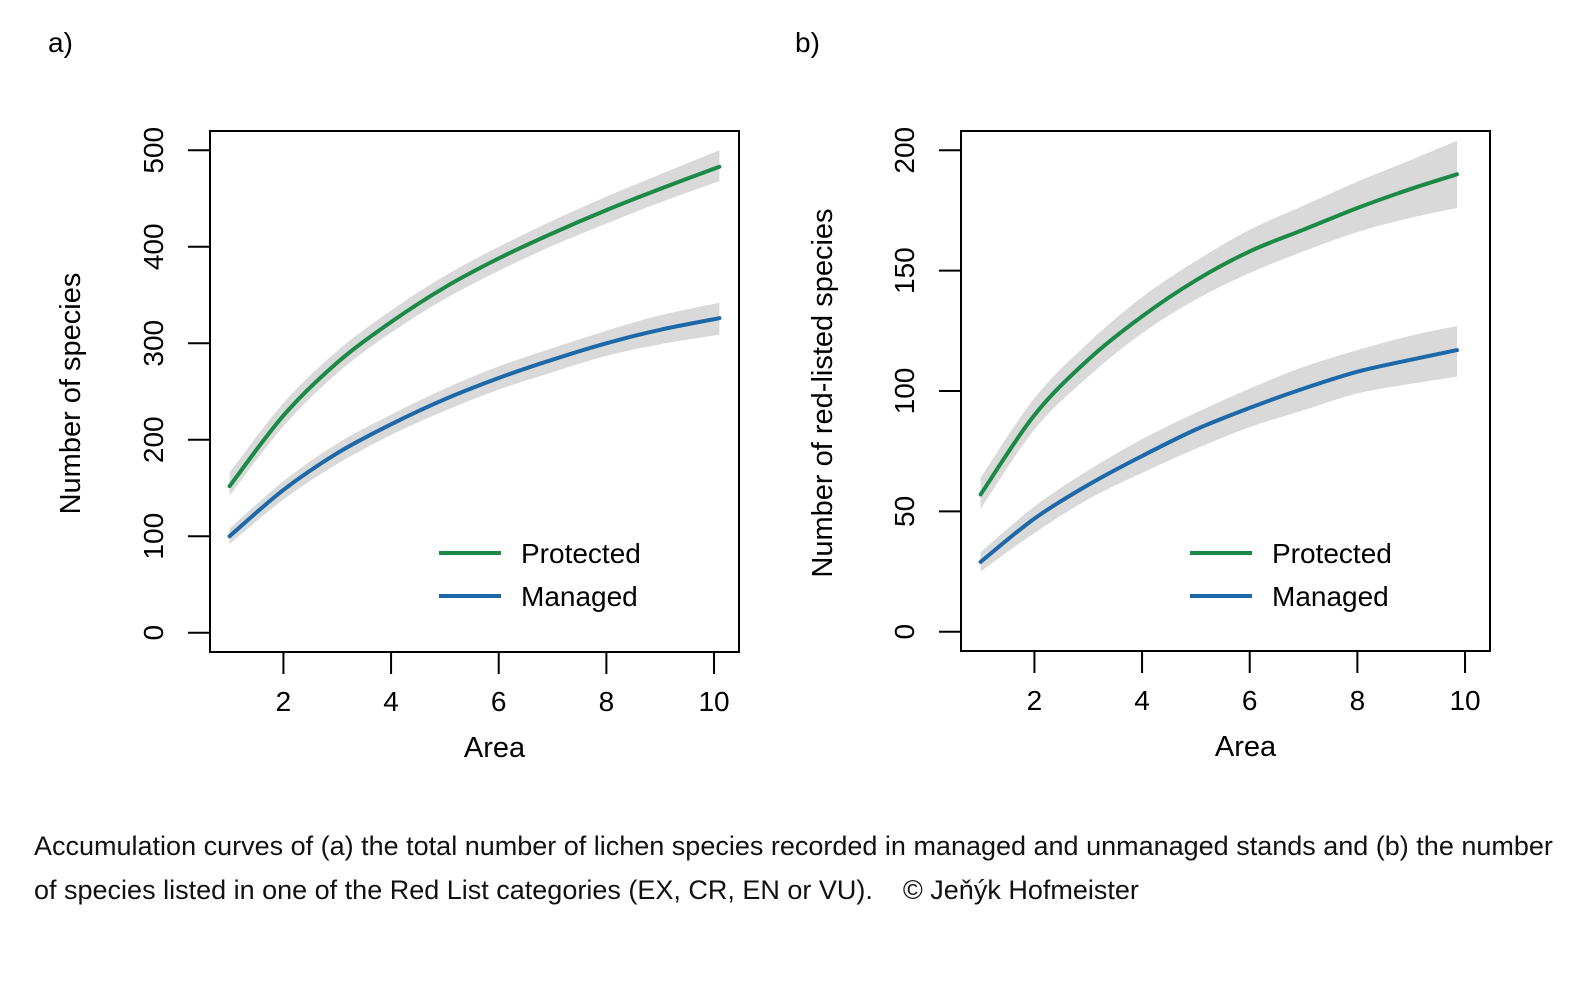 This screenshot has width=1595, height=982. Describe the element at coordinates (904, 270) in the screenshot. I see `y-tick-label: 150` at that location.